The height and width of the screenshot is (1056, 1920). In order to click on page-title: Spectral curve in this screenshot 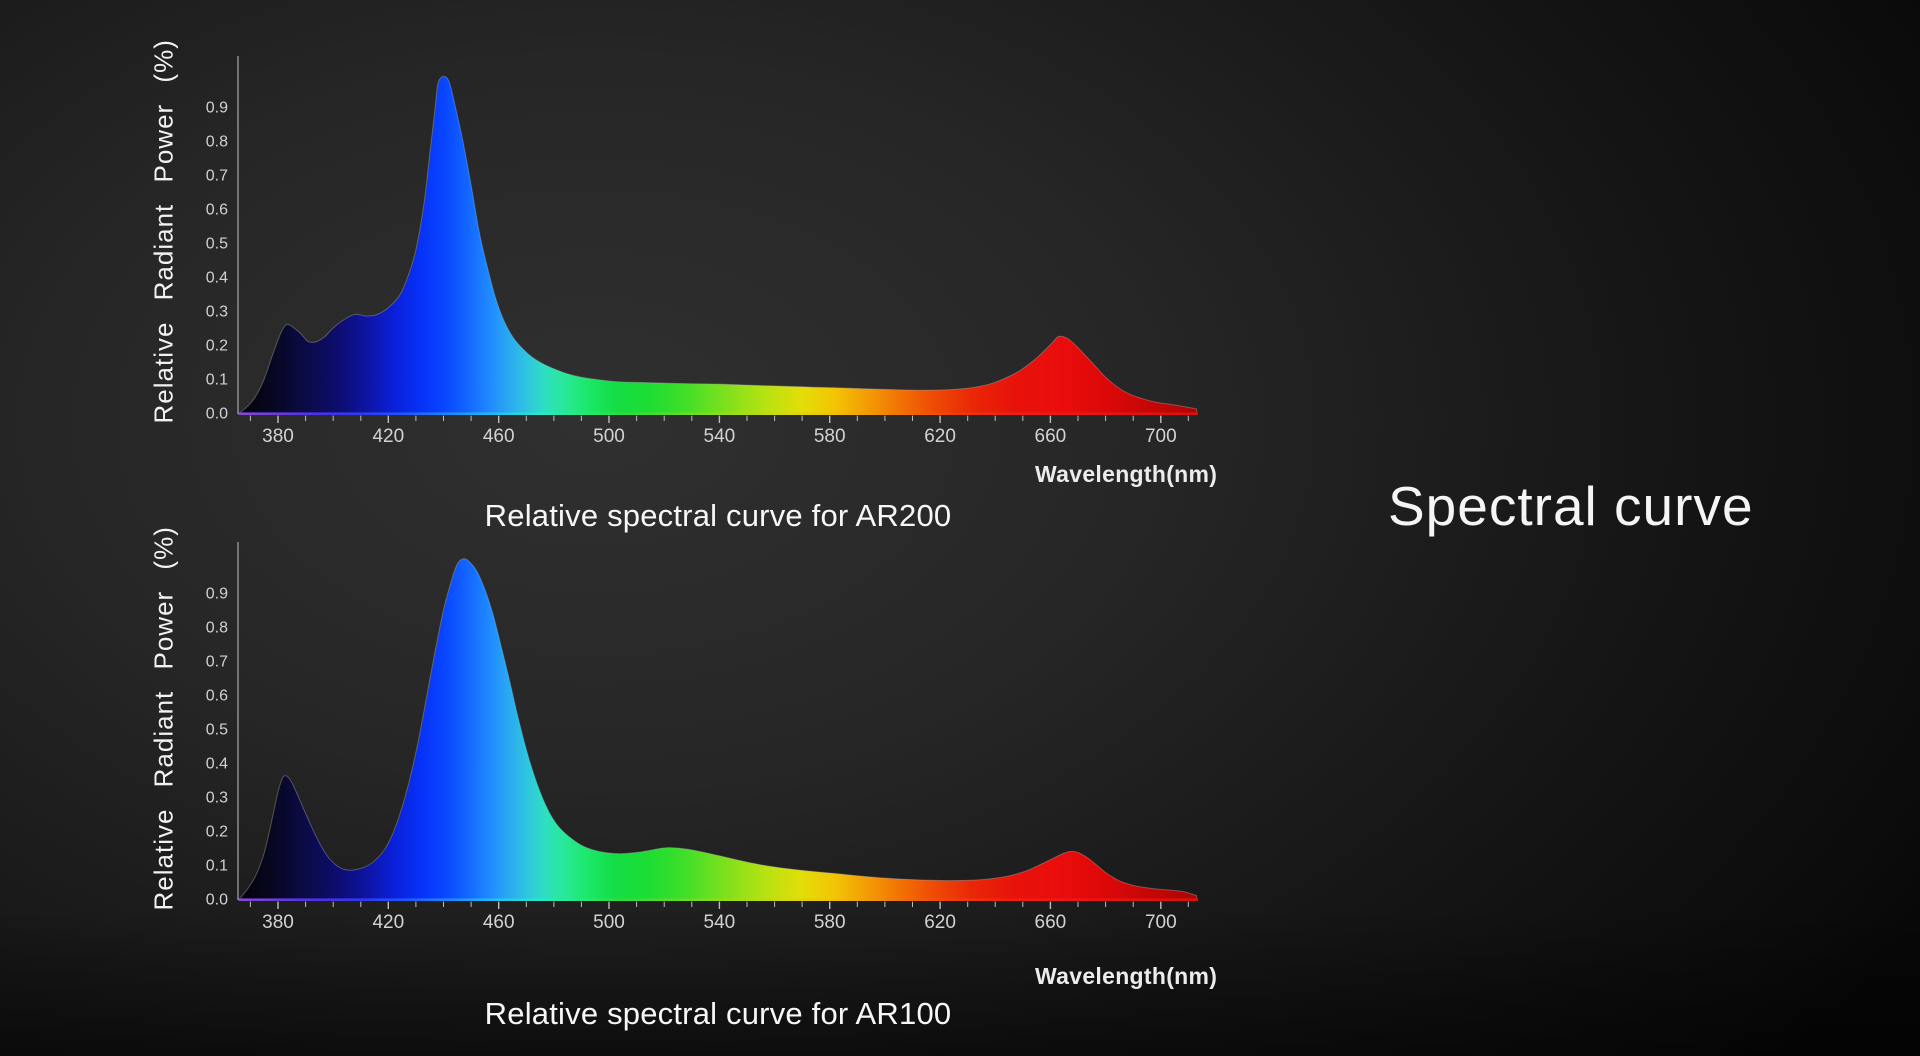, I will do `click(1571, 506)`.